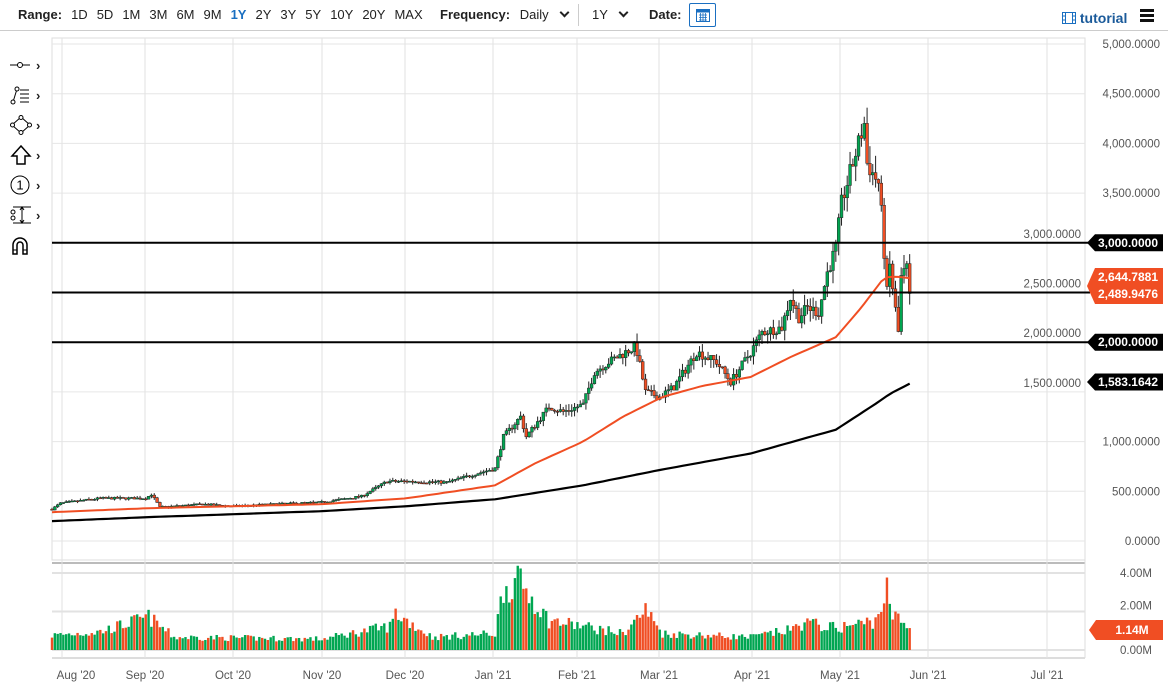 This screenshot has height=691, width=1168. What do you see at coordinates (30, 155) in the screenshot?
I see `tool-arrow-tool: ›` at bounding box center [30, 155].